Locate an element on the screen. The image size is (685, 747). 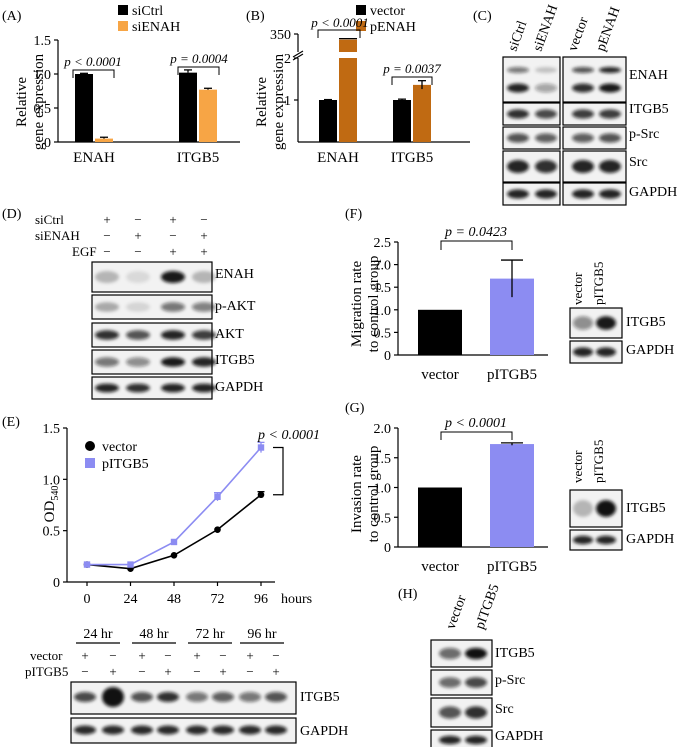
panel-d-row-sienah: siENAH is located at coordinates (57, 235).